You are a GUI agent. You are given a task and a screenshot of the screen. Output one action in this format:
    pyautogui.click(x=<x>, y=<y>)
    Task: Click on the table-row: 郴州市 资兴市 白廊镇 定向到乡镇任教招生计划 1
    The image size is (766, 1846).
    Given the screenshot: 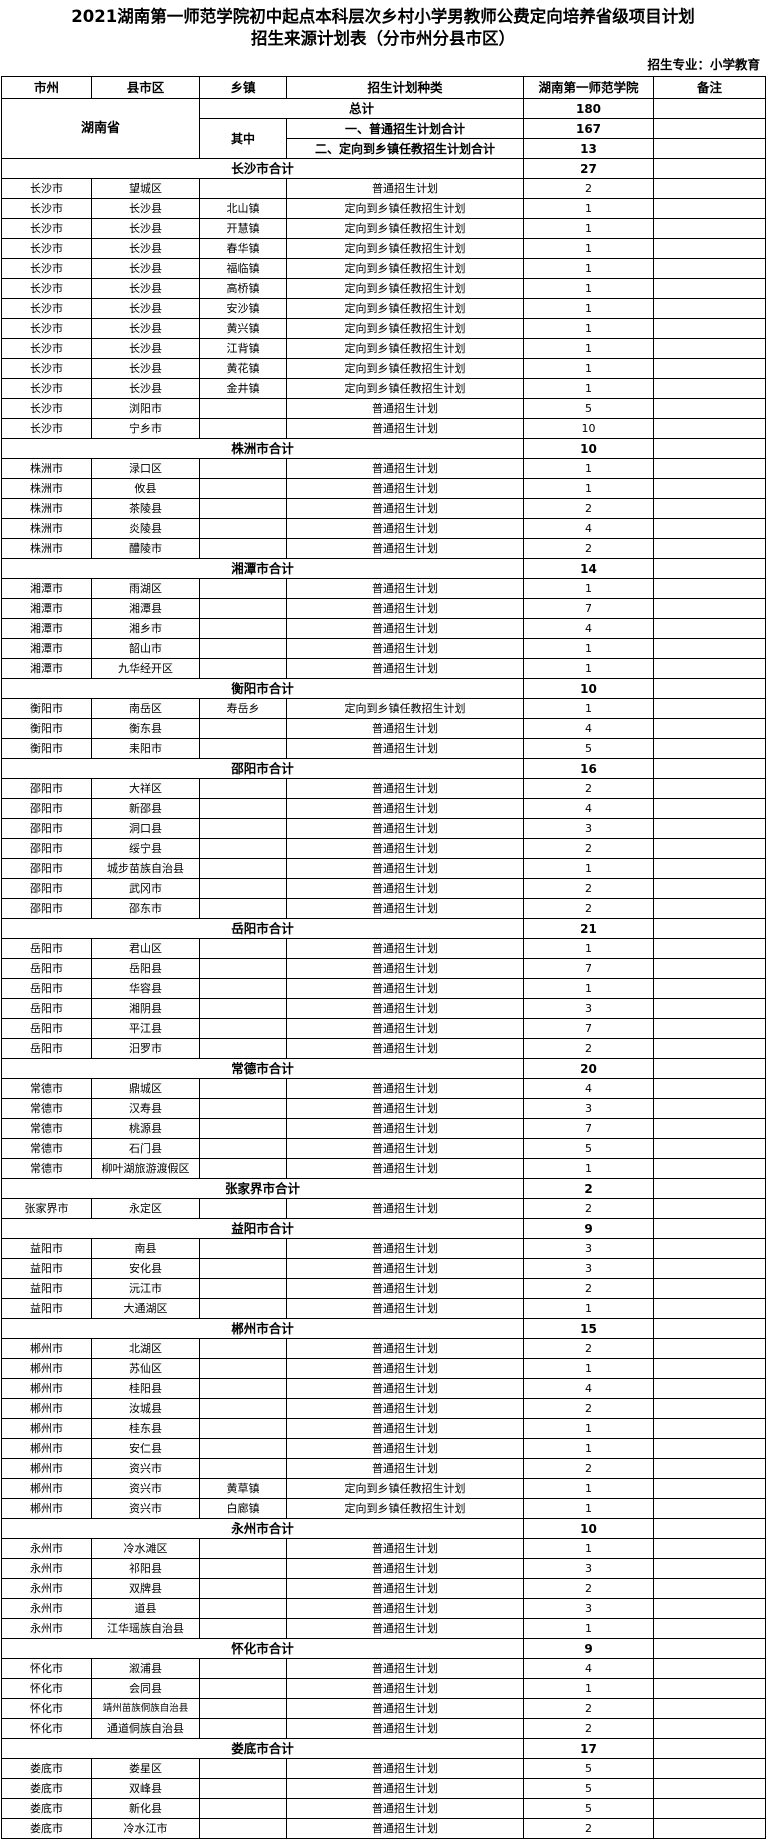 What is the action you would take?
    pyautogui.click(x=383, y=1508)
    